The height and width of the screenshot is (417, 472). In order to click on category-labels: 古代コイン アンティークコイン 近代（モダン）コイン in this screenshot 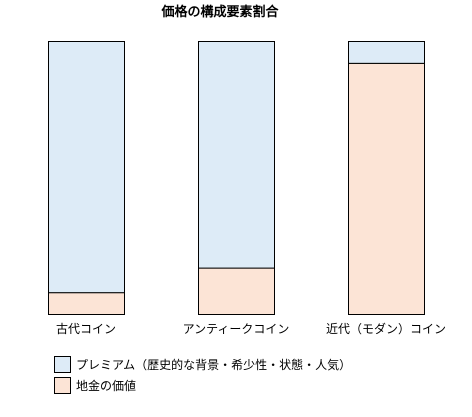, I will do `click(251, 328)`.